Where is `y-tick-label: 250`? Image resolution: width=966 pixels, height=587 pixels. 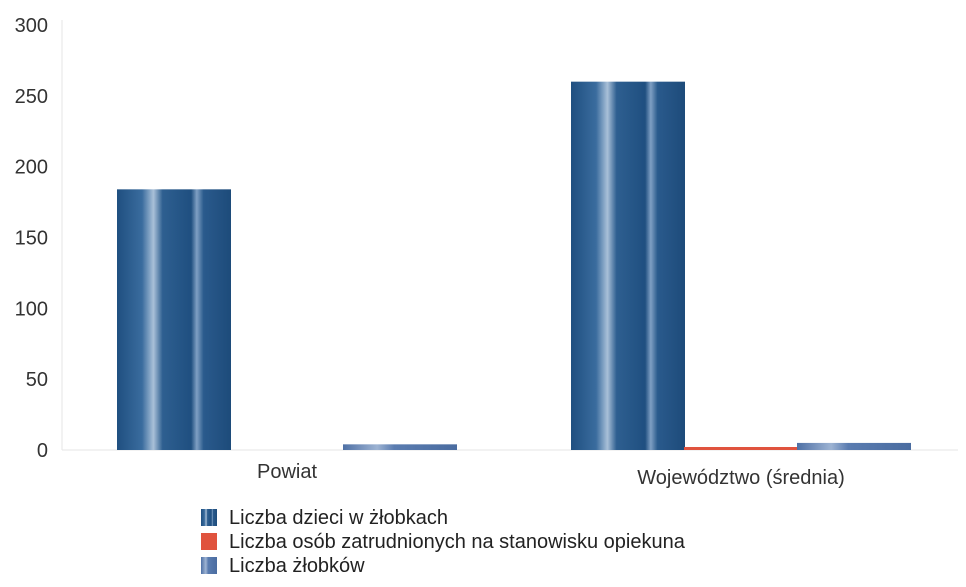
y-tick-label: 250 is located at coordinates (31, 97).